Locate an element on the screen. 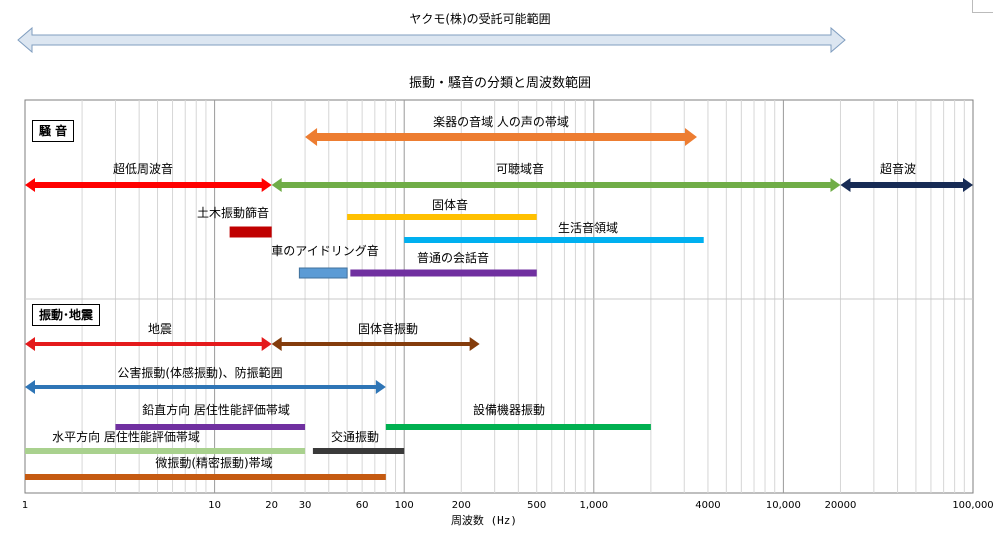 This screenshot has height=533, width=1007. range-label-5: 土木振動篩音 is located at coordinates (233, 212).